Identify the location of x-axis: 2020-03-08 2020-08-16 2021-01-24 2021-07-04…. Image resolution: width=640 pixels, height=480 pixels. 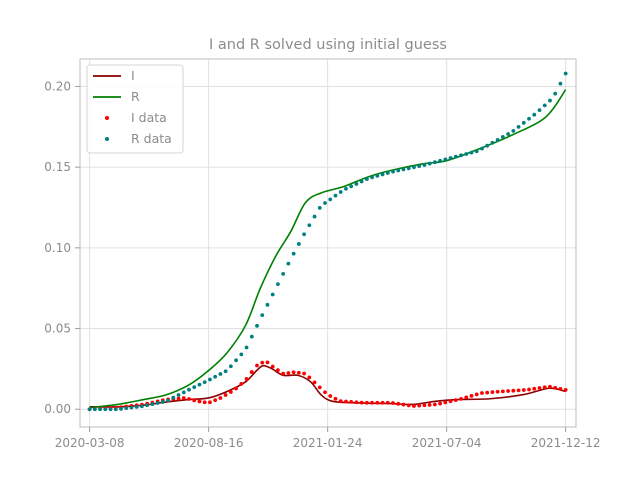
(328, 438).